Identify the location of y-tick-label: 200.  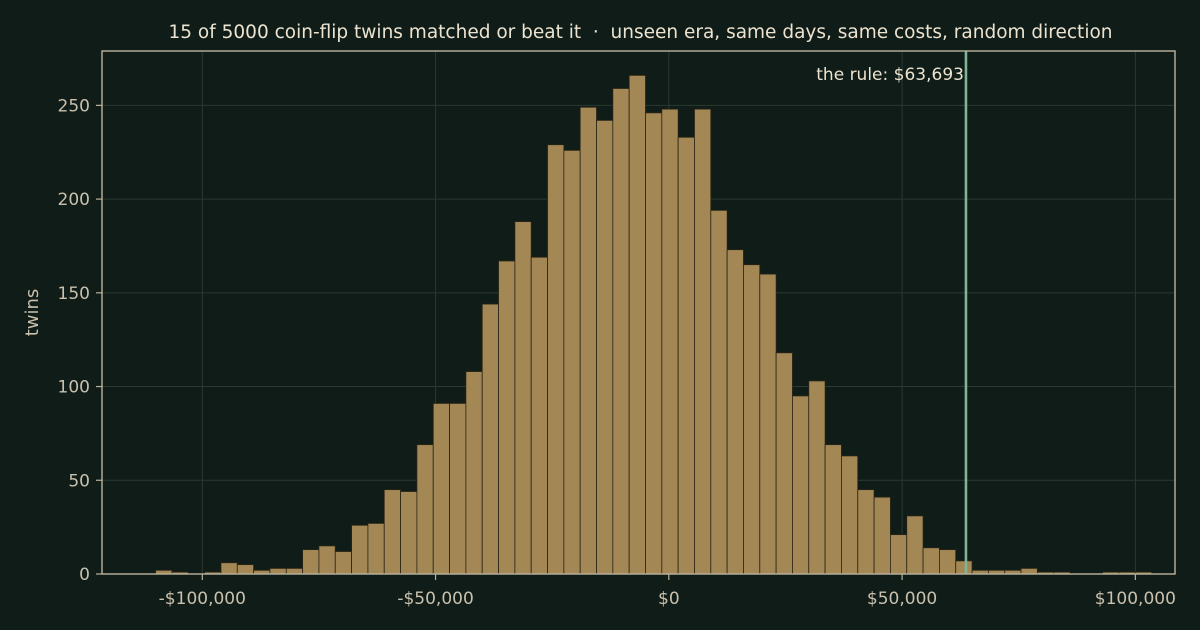
(74, 200).